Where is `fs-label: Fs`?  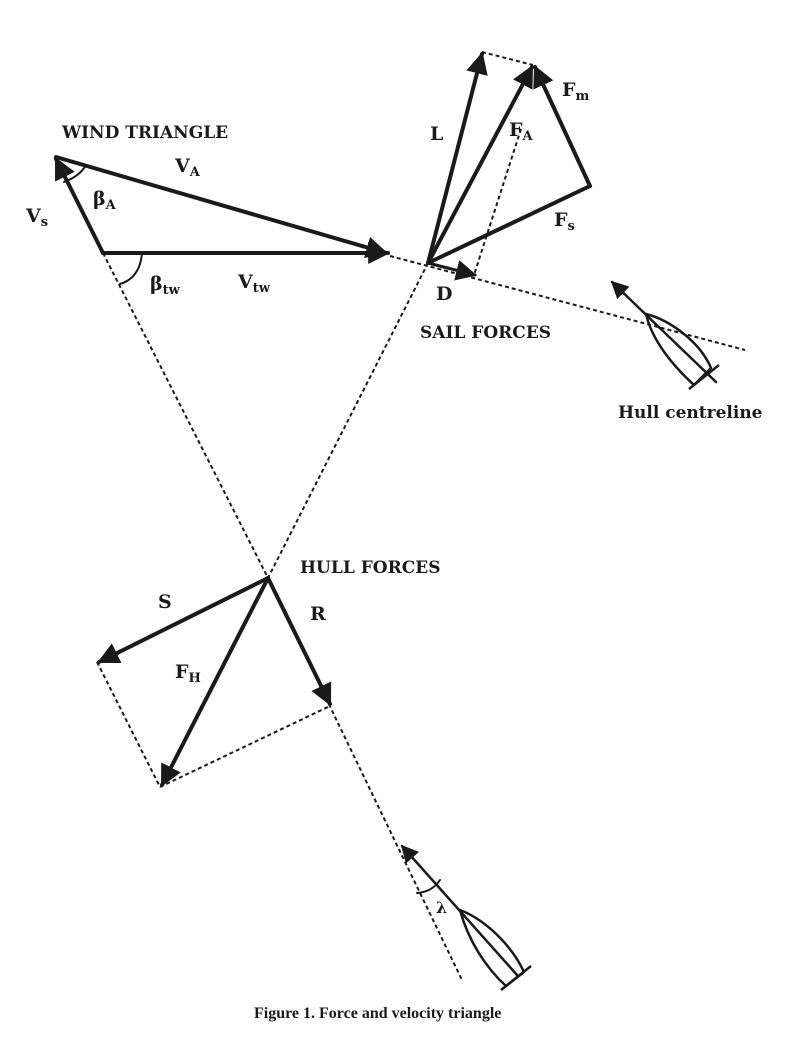 fs-label: Fs is located at coordinates (564, 221).